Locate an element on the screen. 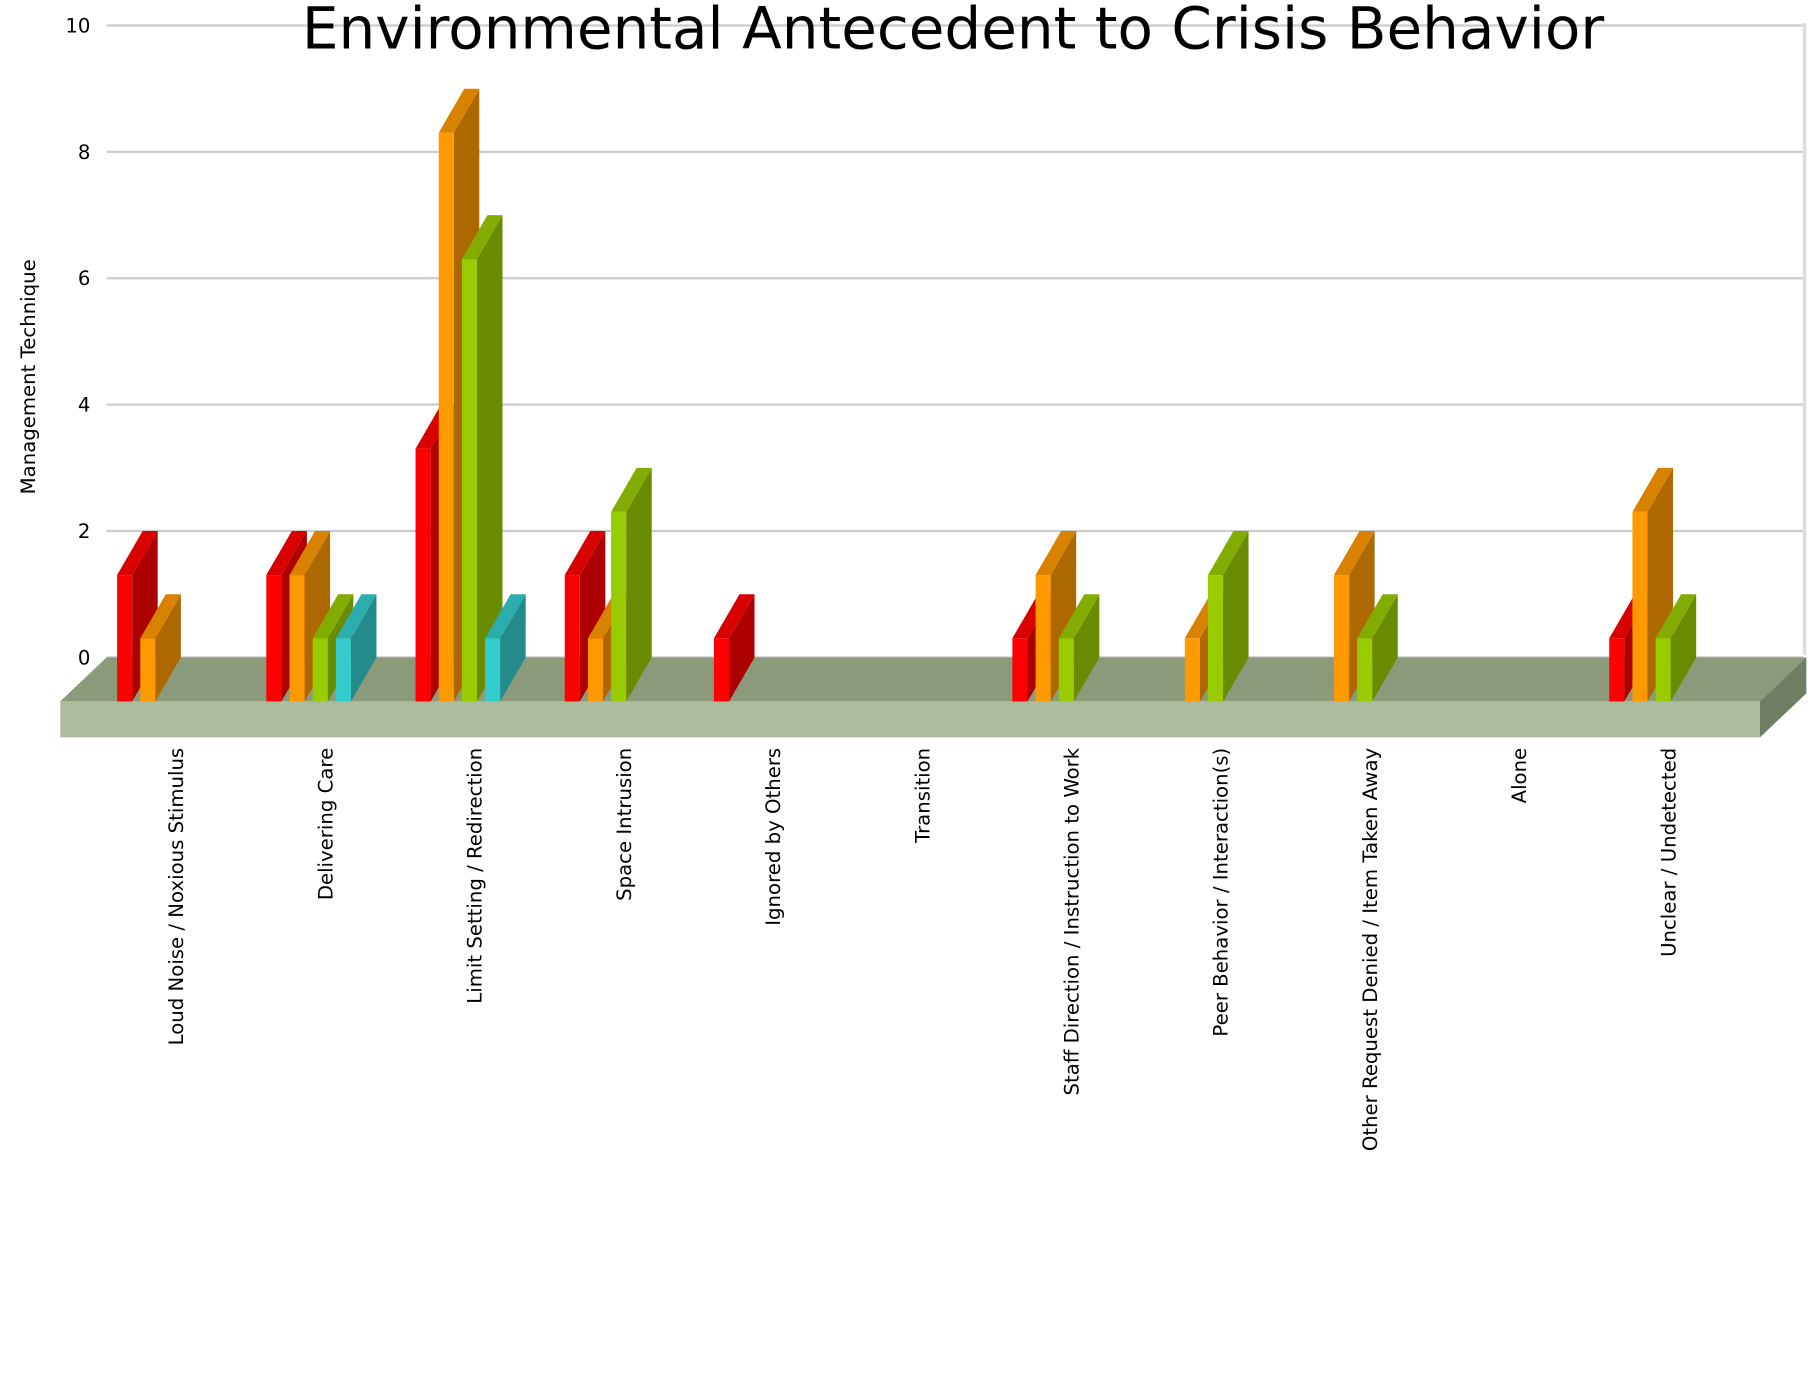  x-tick-label: Unclear / Undetected is located at coordinates (1668, 852).